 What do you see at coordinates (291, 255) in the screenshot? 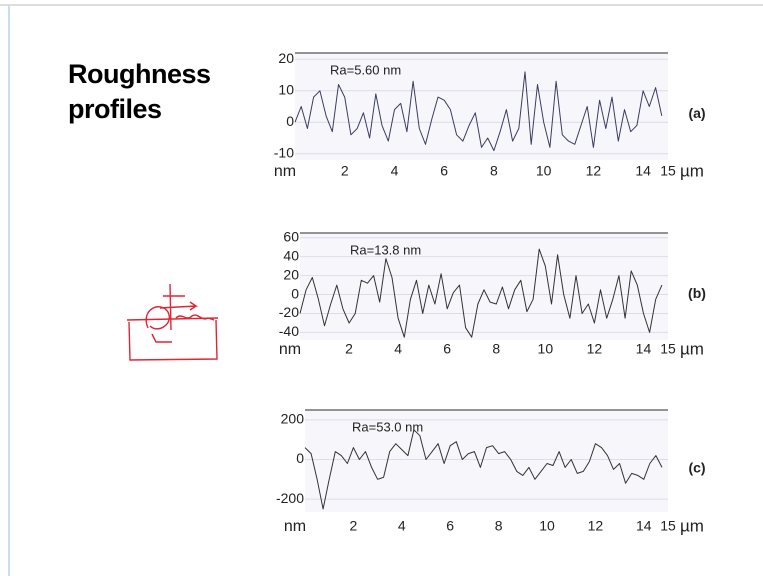
I see `y-tick-label: 40` at bounding box center [291, 255].